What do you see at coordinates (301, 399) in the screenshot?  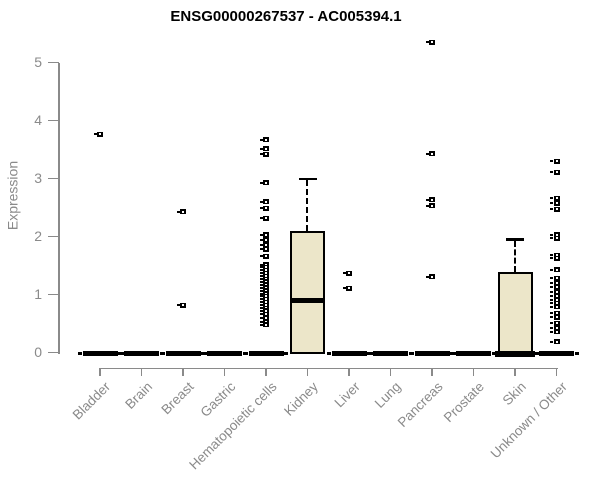 I see `x-tick-label-kidney: Kidney` at bounding box center [301, 399].